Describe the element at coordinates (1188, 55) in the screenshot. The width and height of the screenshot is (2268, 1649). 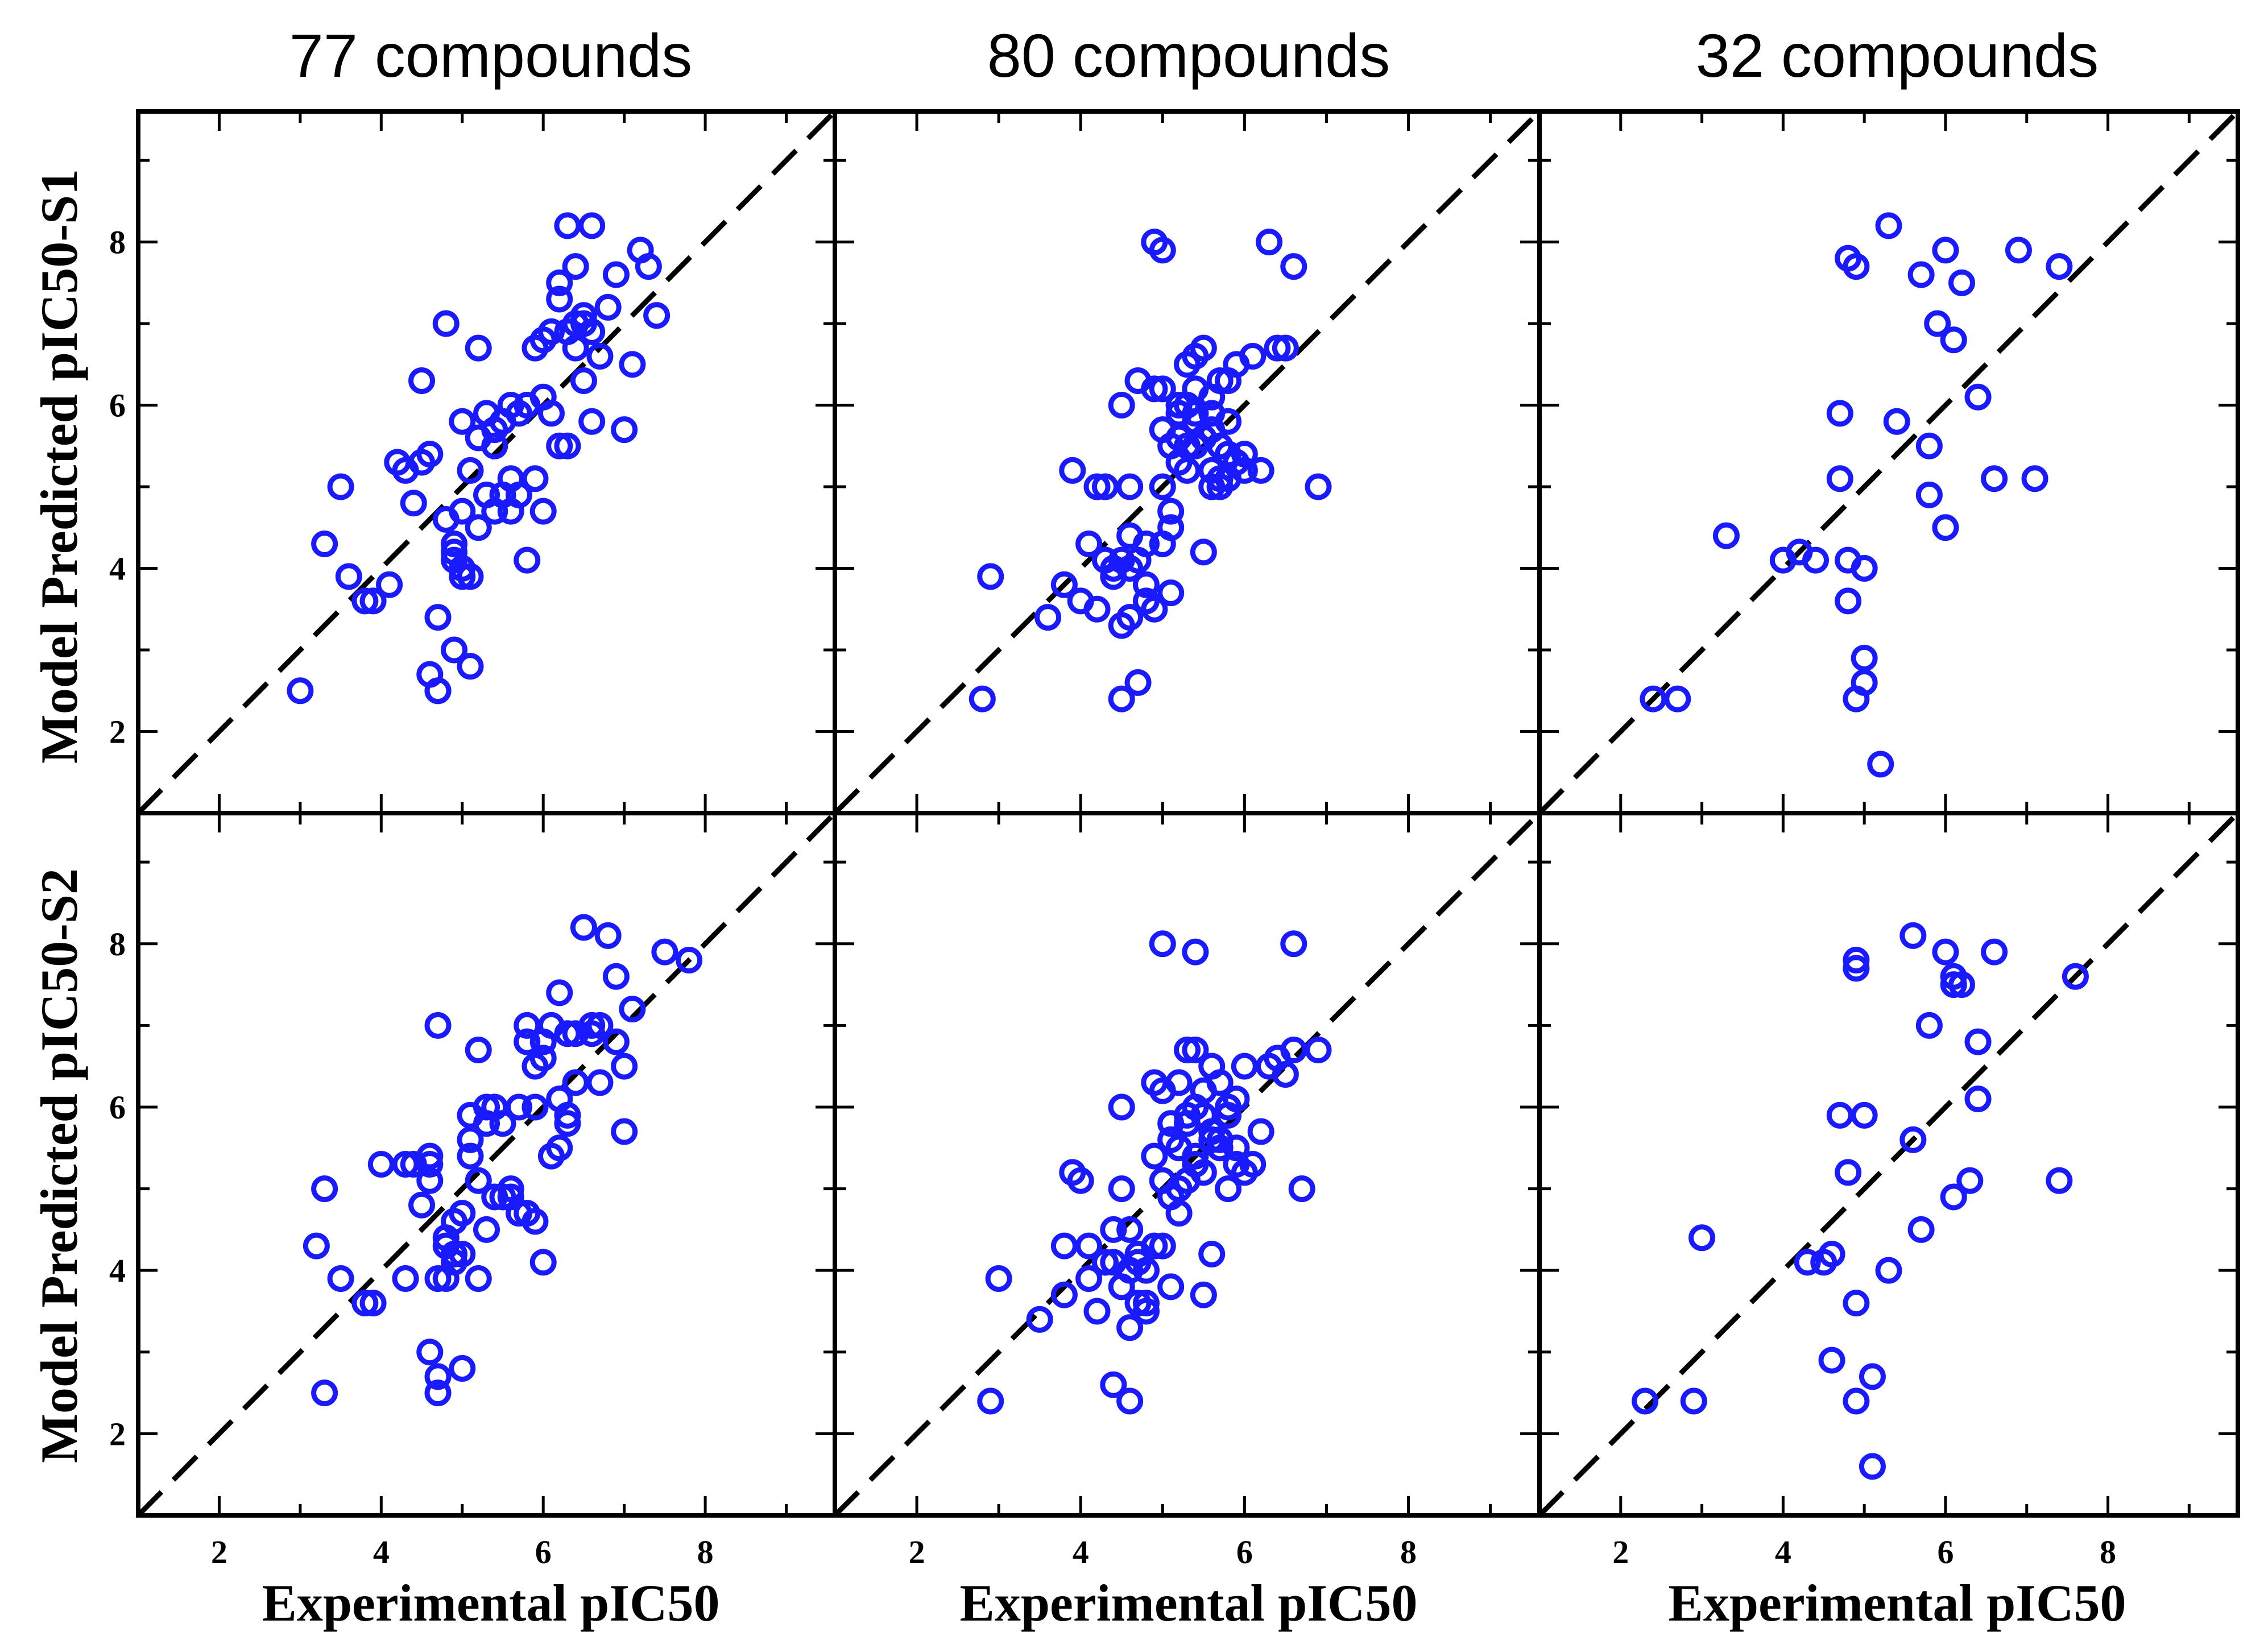
I see `column-title-2: 80 compounds` at that location.